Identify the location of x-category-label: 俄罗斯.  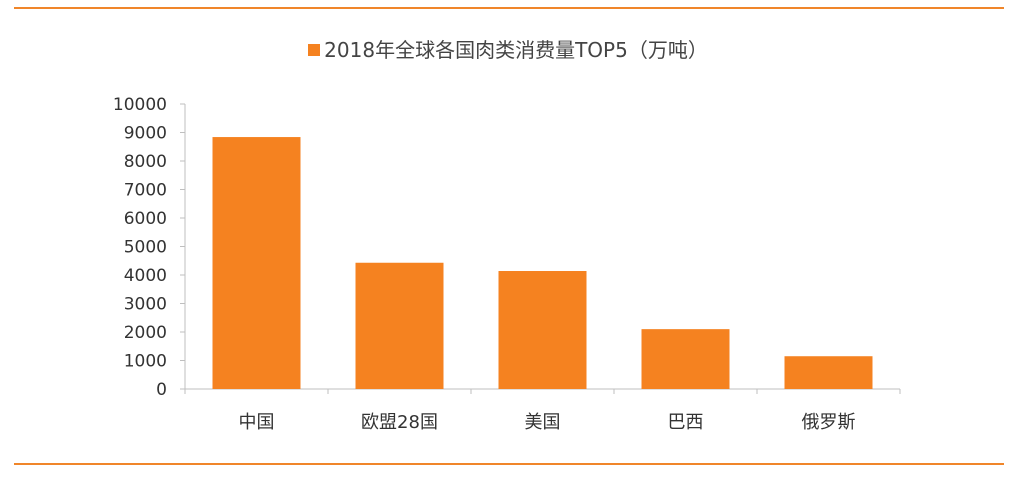
(829, 422).